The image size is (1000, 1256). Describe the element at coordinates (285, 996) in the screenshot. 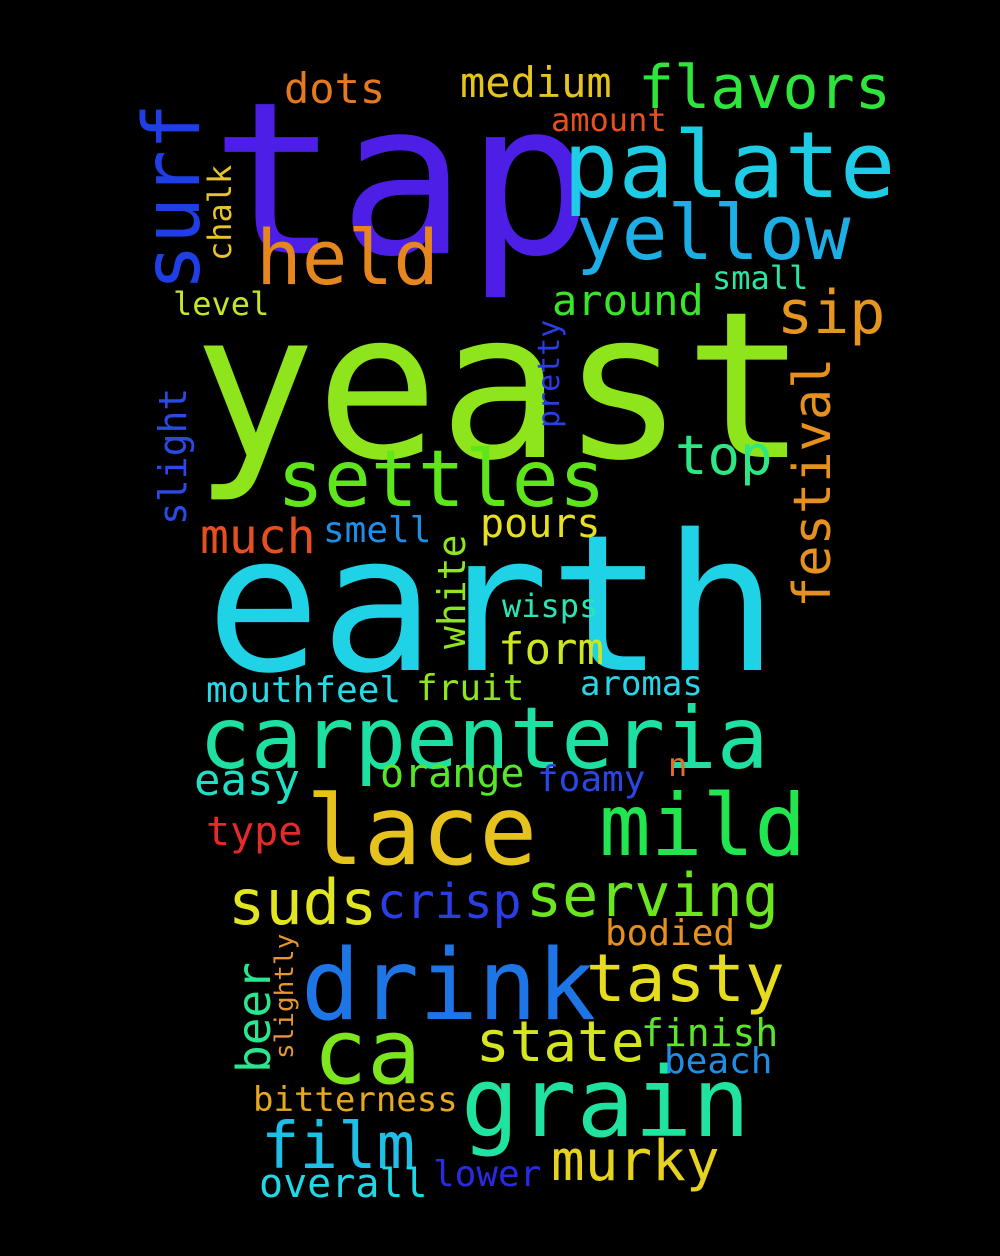

I see `word-slightly: slightly` at that location.